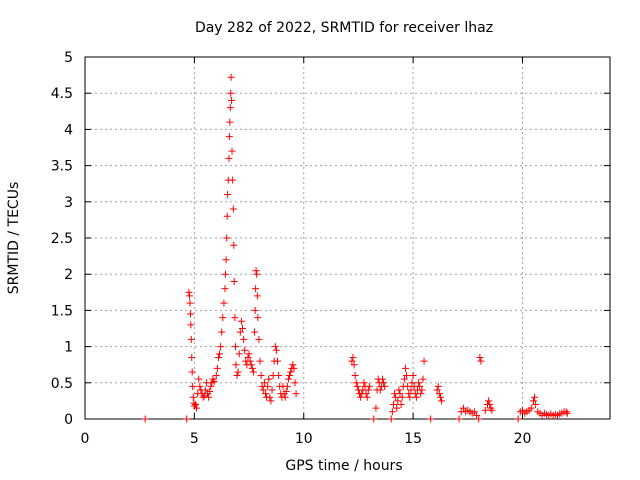 The height and width of the screenshot is (480, 640). I want to click on y-tick-label: 0, so click(68, 420).